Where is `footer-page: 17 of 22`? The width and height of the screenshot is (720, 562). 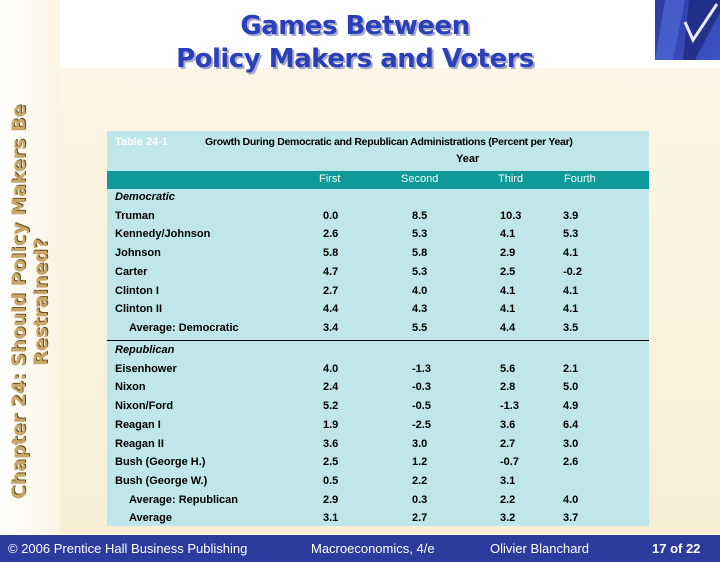
footer-page: 17 of 22 is located at coordinates (676, 548).